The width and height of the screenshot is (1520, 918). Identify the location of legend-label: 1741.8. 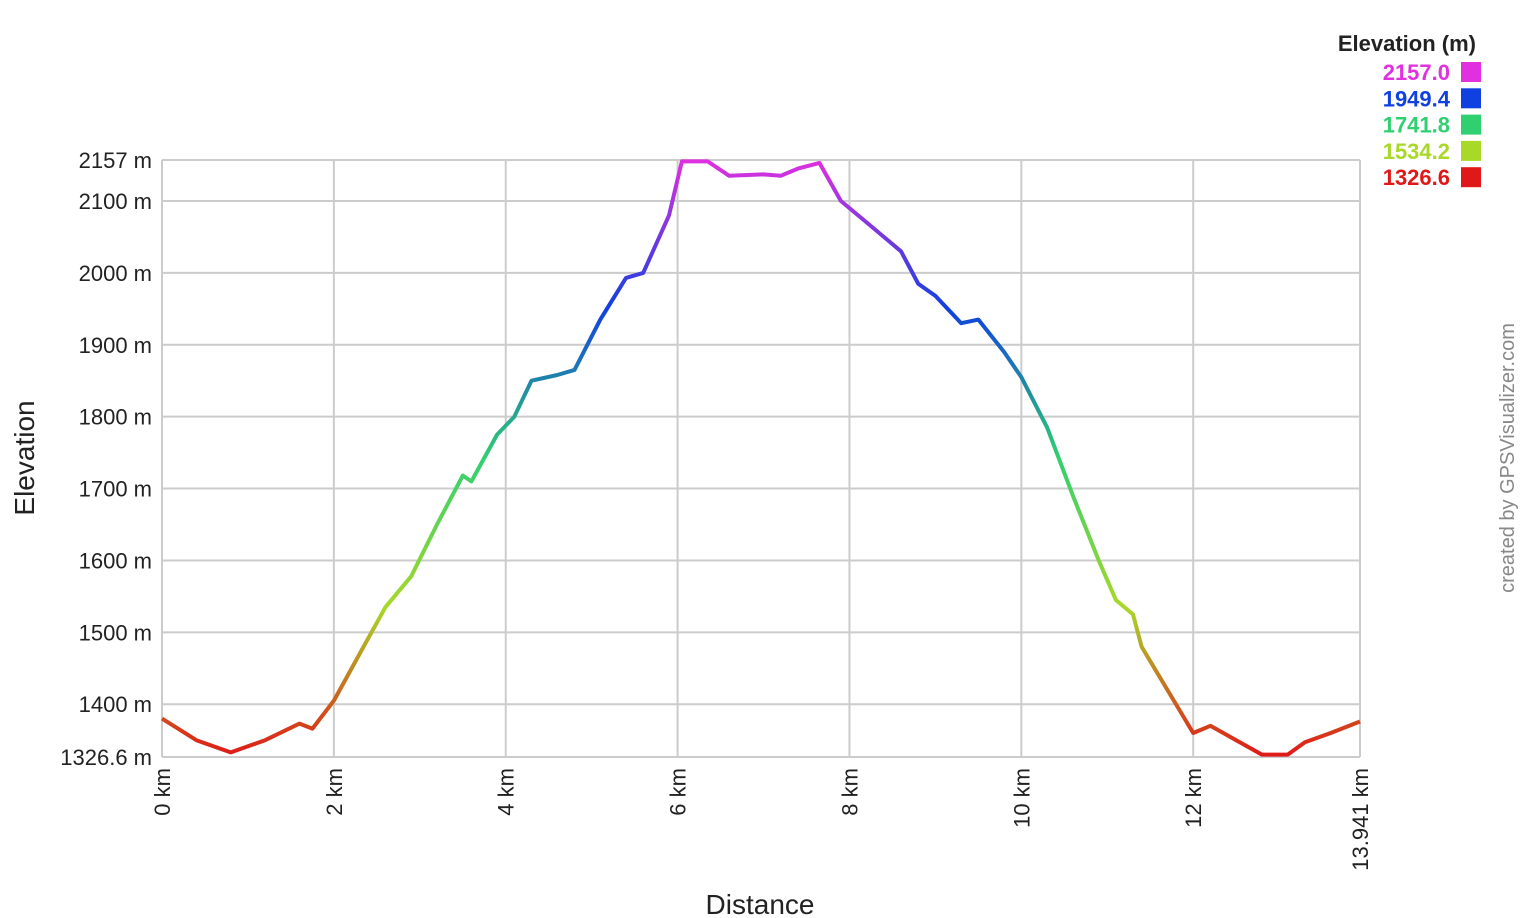
(1416, 125).